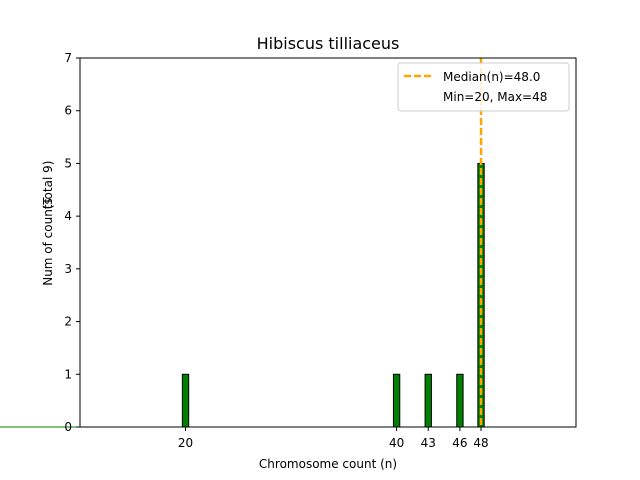  I want to click on x-tick-label-20: 20, so click(185, 443).